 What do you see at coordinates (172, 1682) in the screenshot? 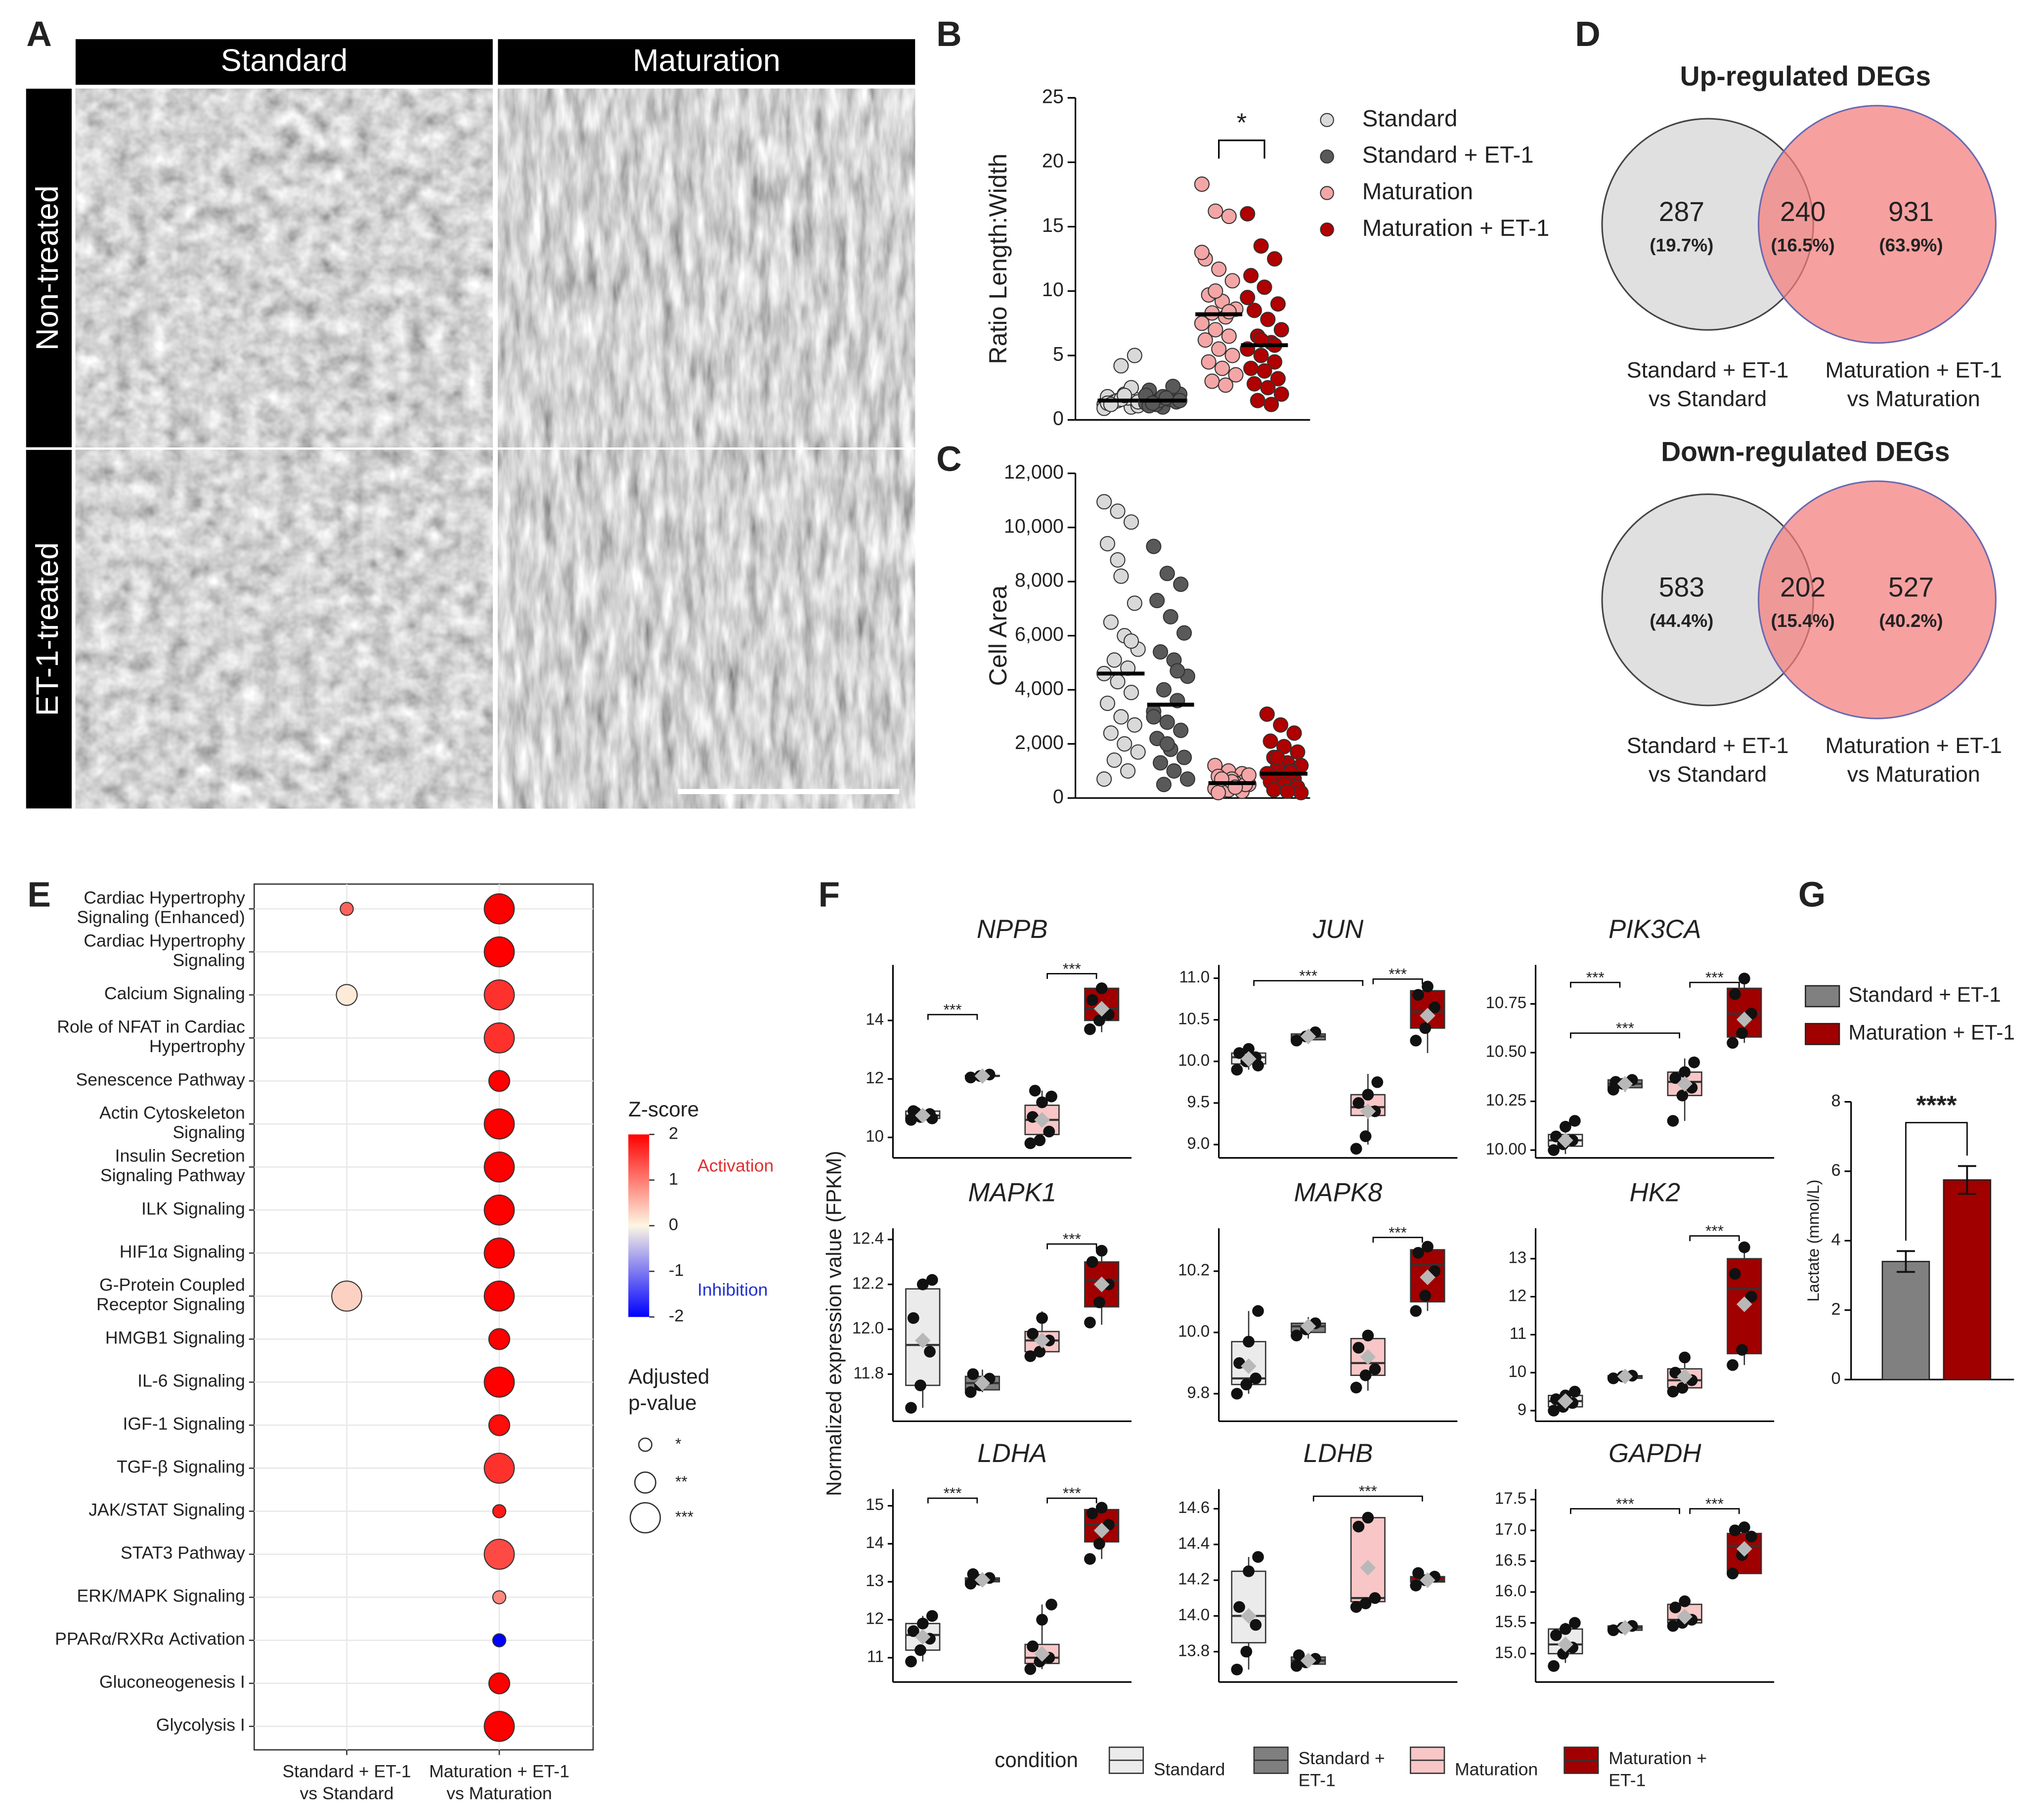
I see `y-tick-label: Gluconeogenesis I` at bounding box center [172, 1682].